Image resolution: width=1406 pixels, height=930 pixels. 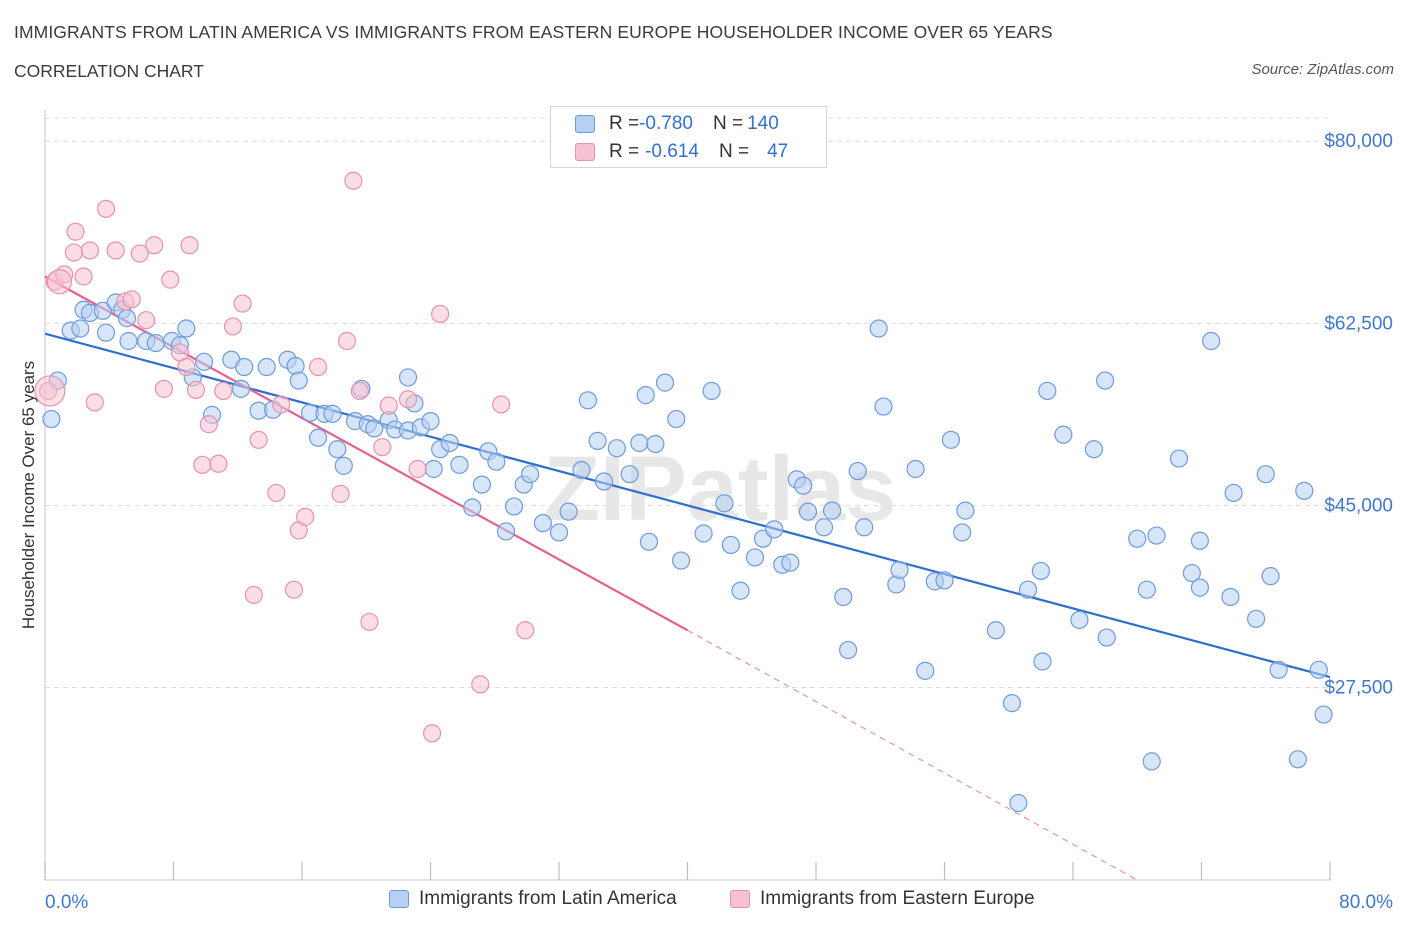 What do you see at coordinates (1358, 505) in the screenshot?
I see `y-tick-label: $45,000` at bounding box center [1358, 505].